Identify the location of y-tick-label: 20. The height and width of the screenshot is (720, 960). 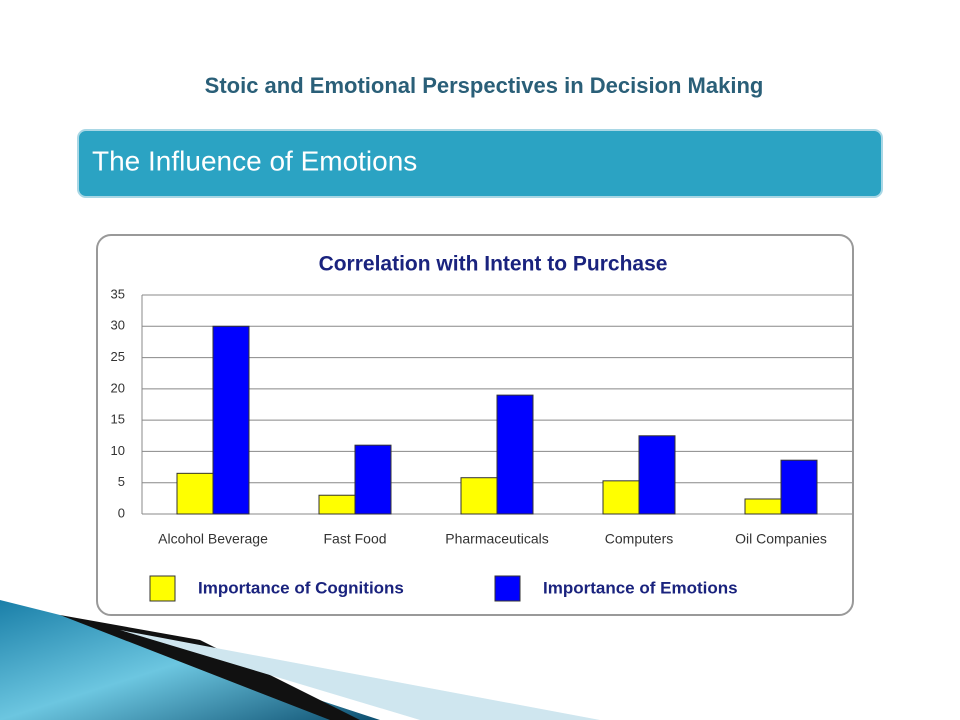
(118, 387).